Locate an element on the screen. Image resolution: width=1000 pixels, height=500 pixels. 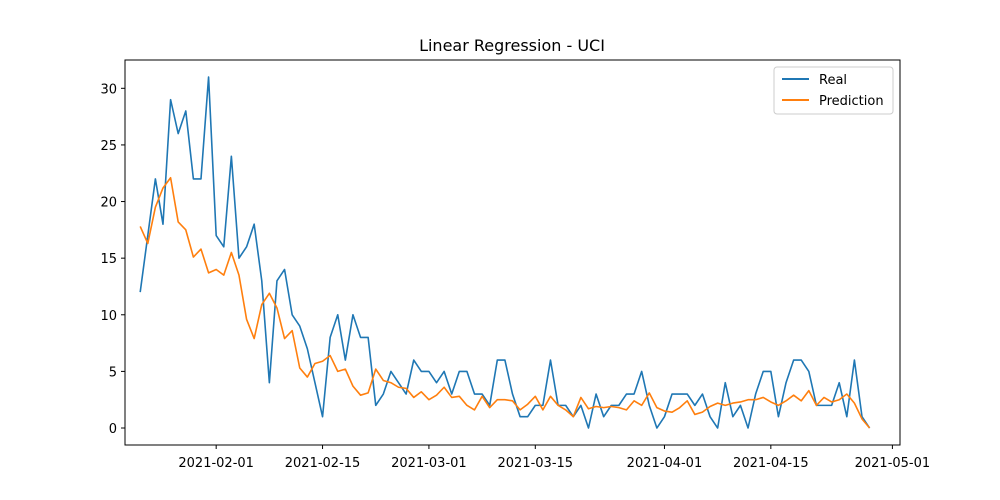
legend: Real Prediction is located at coordinates (833, 90).